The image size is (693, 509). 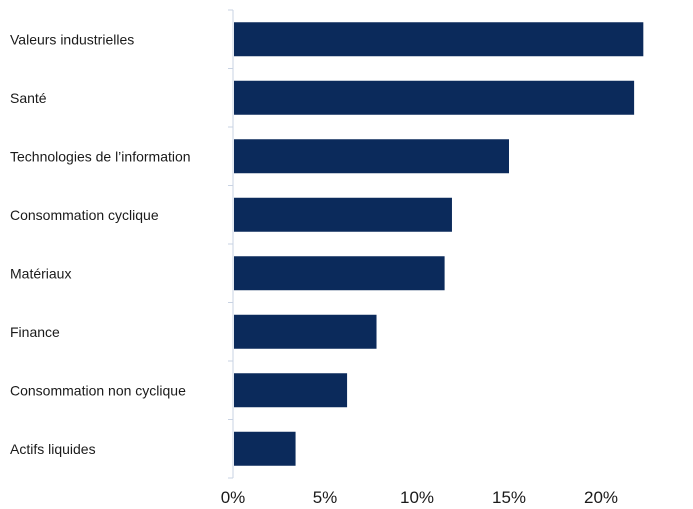 I want to click on y-axis, so click(x=231, y=244).